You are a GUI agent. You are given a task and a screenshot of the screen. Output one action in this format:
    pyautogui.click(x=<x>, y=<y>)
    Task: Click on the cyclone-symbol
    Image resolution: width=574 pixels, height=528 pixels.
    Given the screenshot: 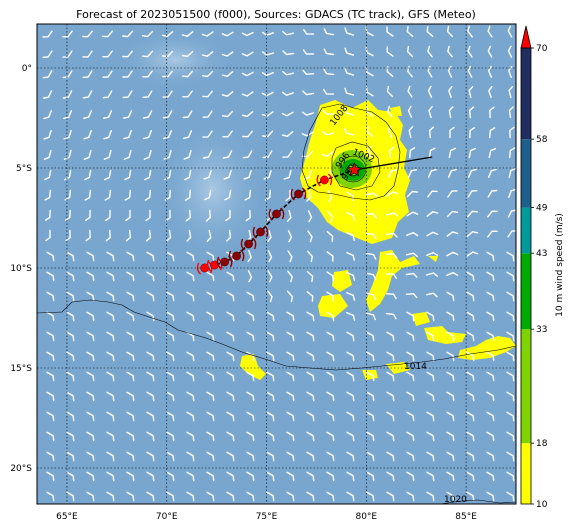 What is the action you would take?
    pyautogui.click(x=260, y=232)
    